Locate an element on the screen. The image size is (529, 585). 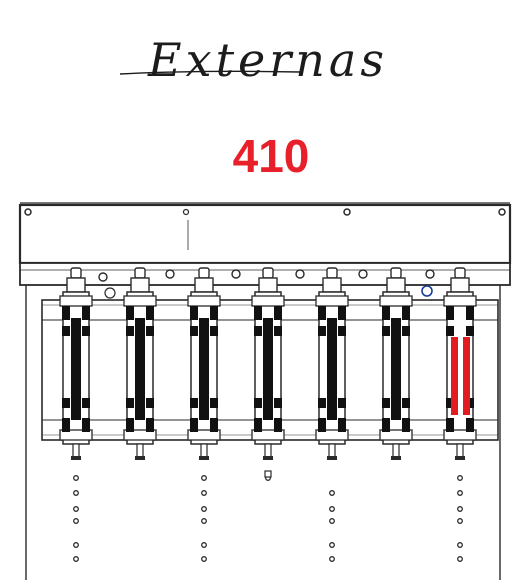
title-underline-stroke is located at coordinates (210, 72).